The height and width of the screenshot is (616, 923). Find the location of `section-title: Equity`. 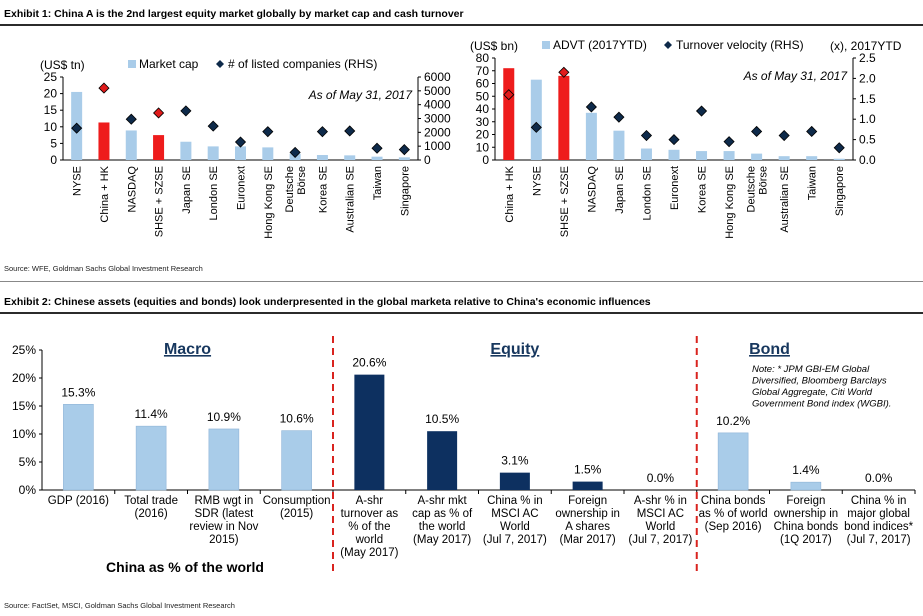

section-title: Equity is located at coordinates (514, 349).